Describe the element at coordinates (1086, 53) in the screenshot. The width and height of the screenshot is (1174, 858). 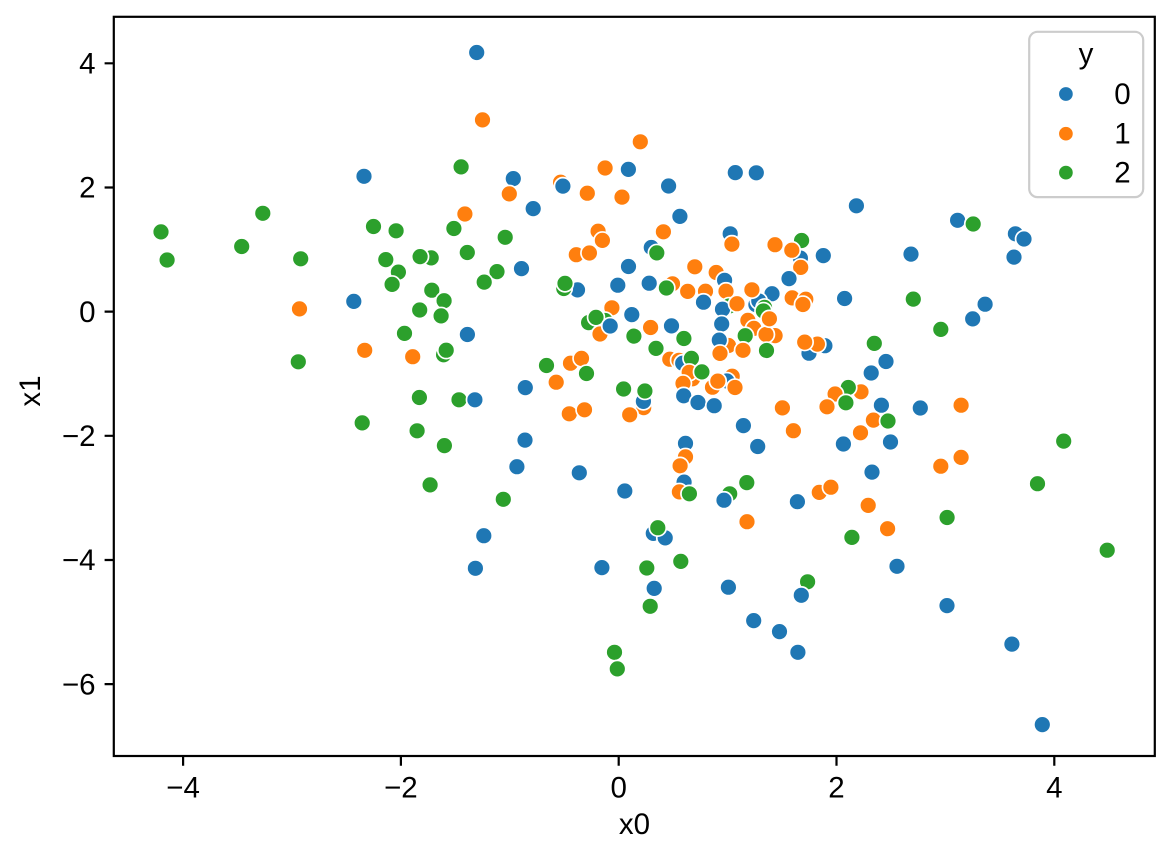
I see `svg-text: y` at that location.